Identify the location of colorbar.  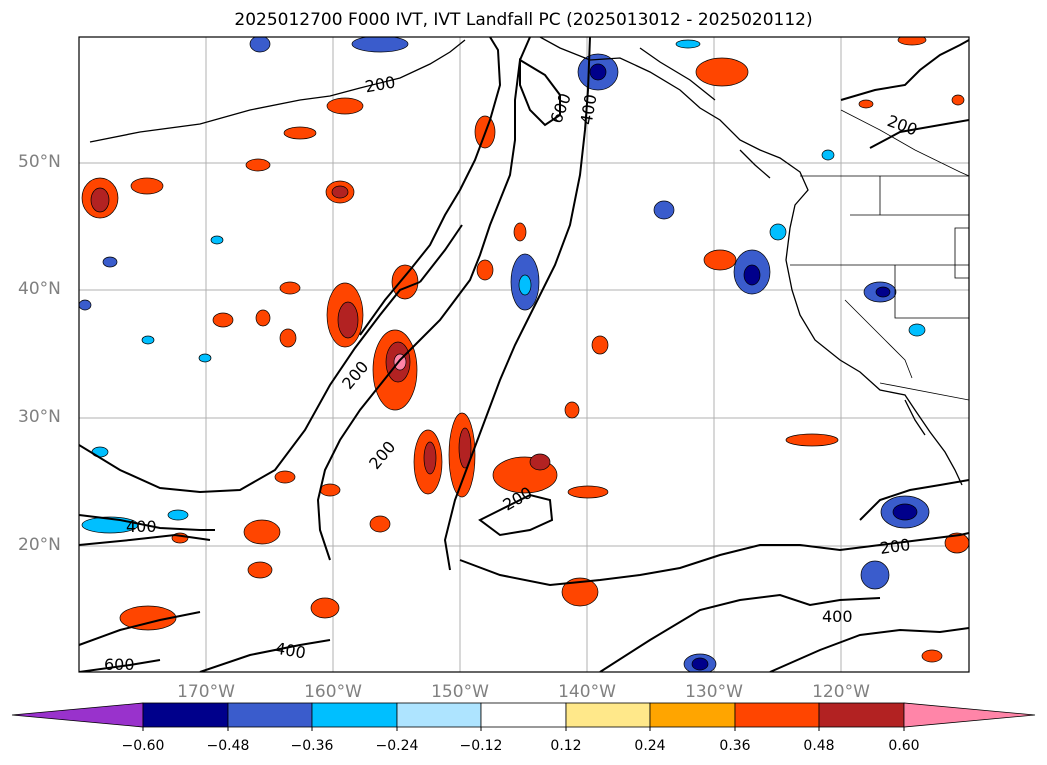
(523, 716).